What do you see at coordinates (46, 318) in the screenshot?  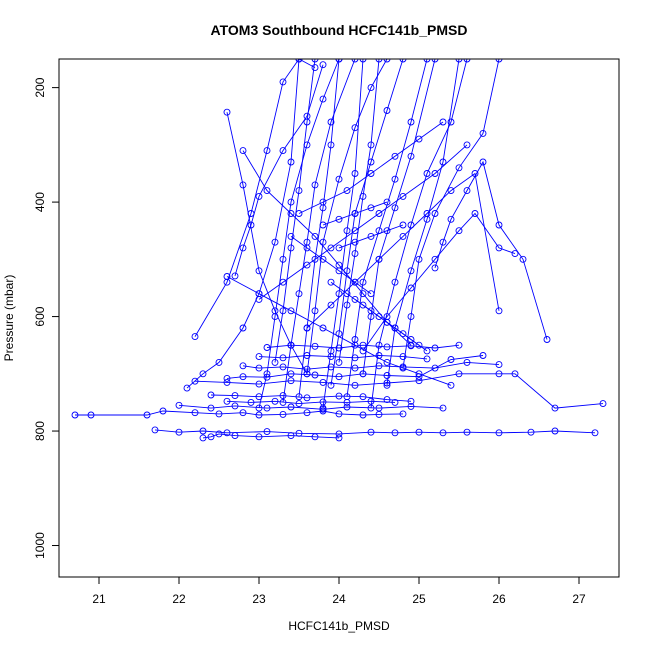 I see `y-axis: 200 400 600 800 1000` at bounding box center [46, 318].